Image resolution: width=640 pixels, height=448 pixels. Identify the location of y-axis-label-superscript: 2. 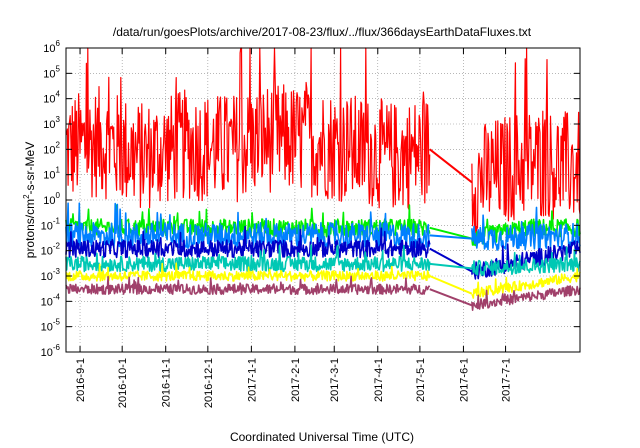
(26, 196).